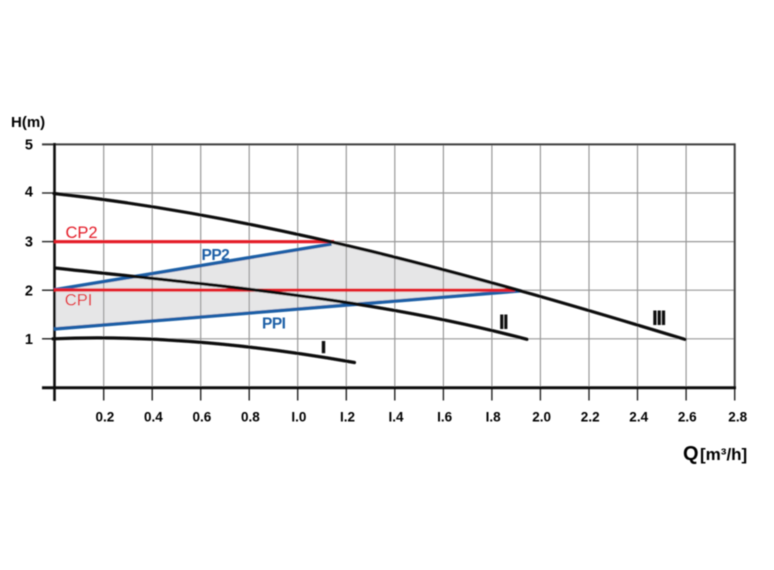  Describe the element at coordinates (274, 323) in the screenshot. I see `svg-text: PPI` at that location.